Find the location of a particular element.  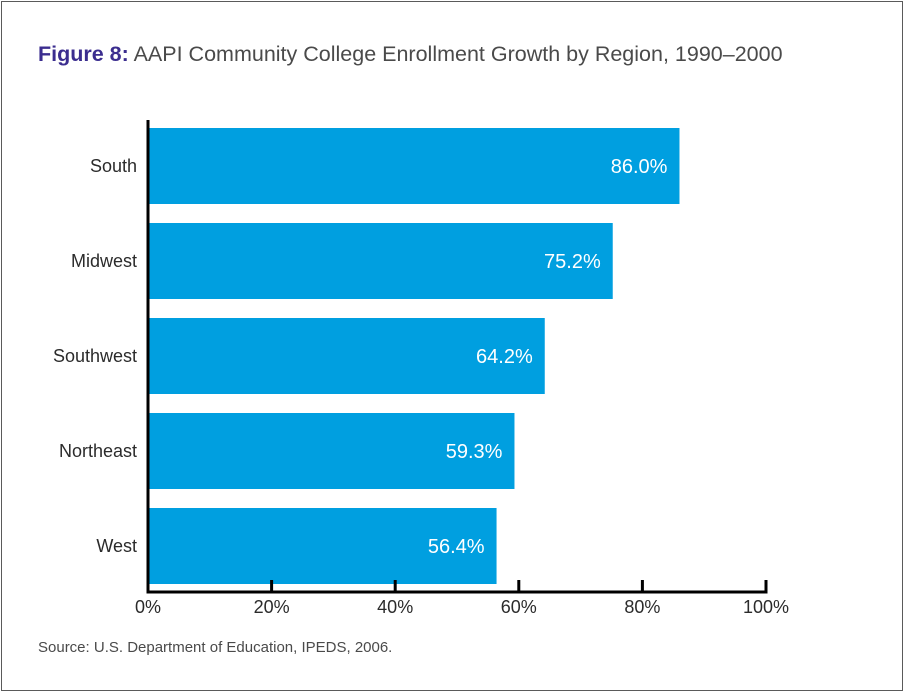

category-label: West is located at coordinates (116, 546).